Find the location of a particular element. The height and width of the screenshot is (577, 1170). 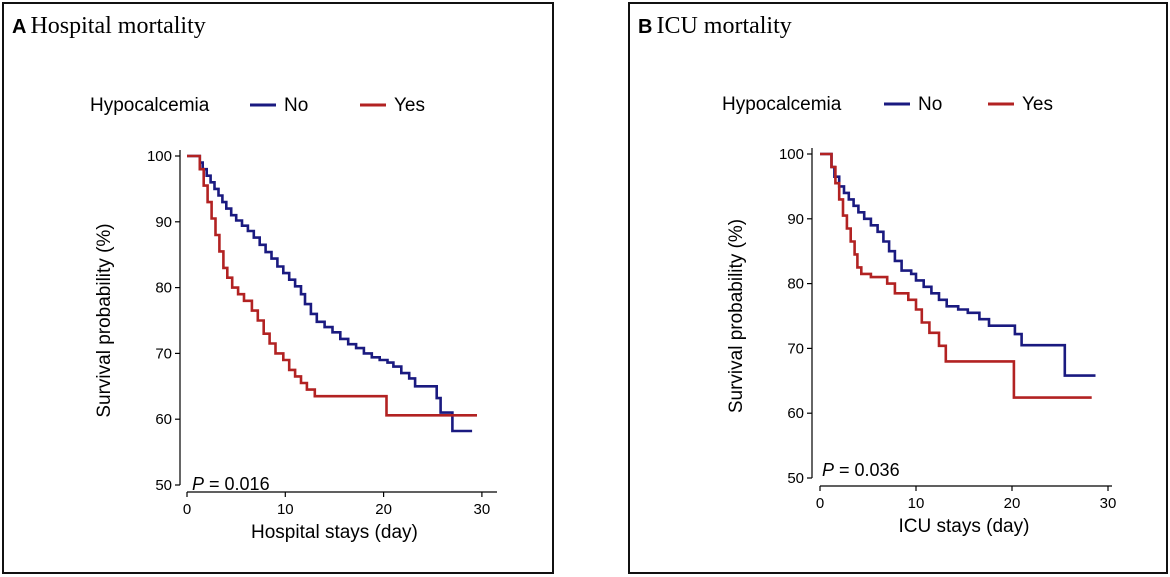

panel-a-x-axis-label: Hospital stays (day) is located at coordinates (334, 532).